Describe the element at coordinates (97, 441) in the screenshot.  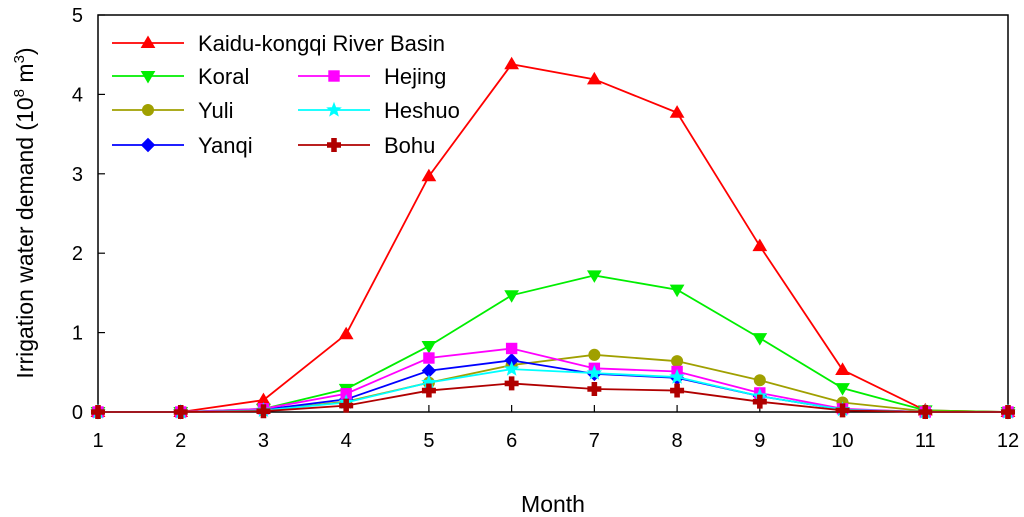
I see `x-tick-label: 1` at that location.